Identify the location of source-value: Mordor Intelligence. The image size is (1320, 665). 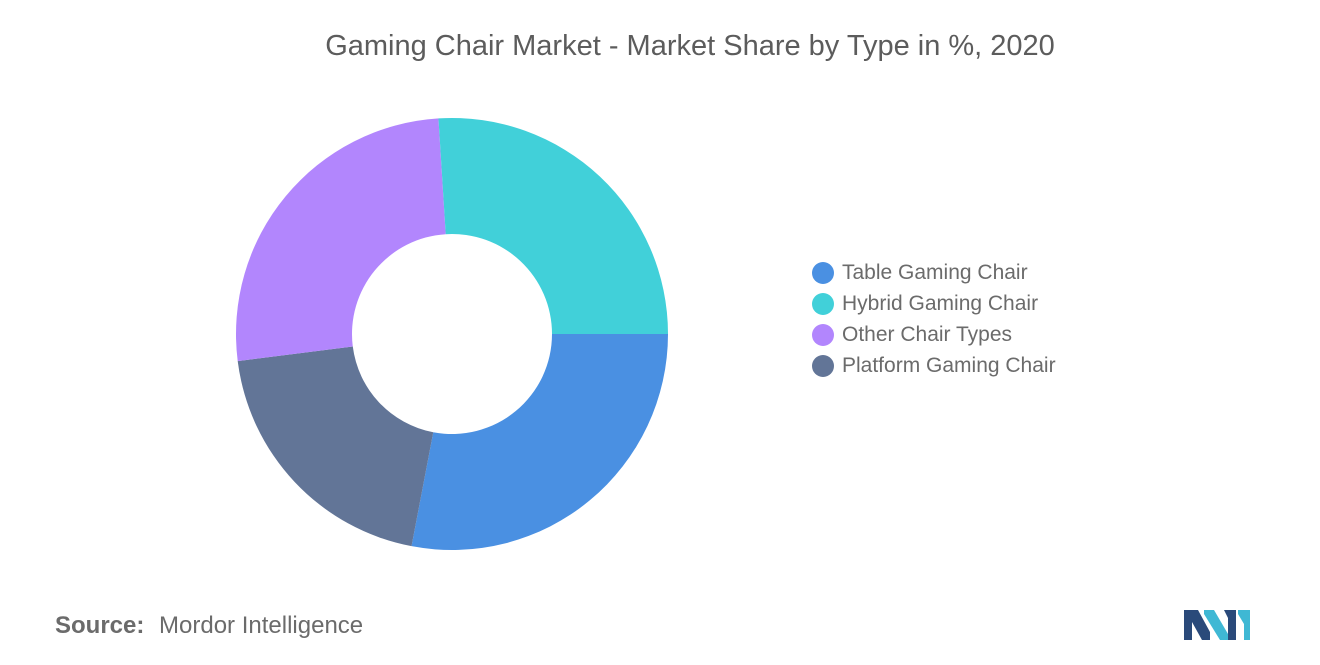
(261, 625).